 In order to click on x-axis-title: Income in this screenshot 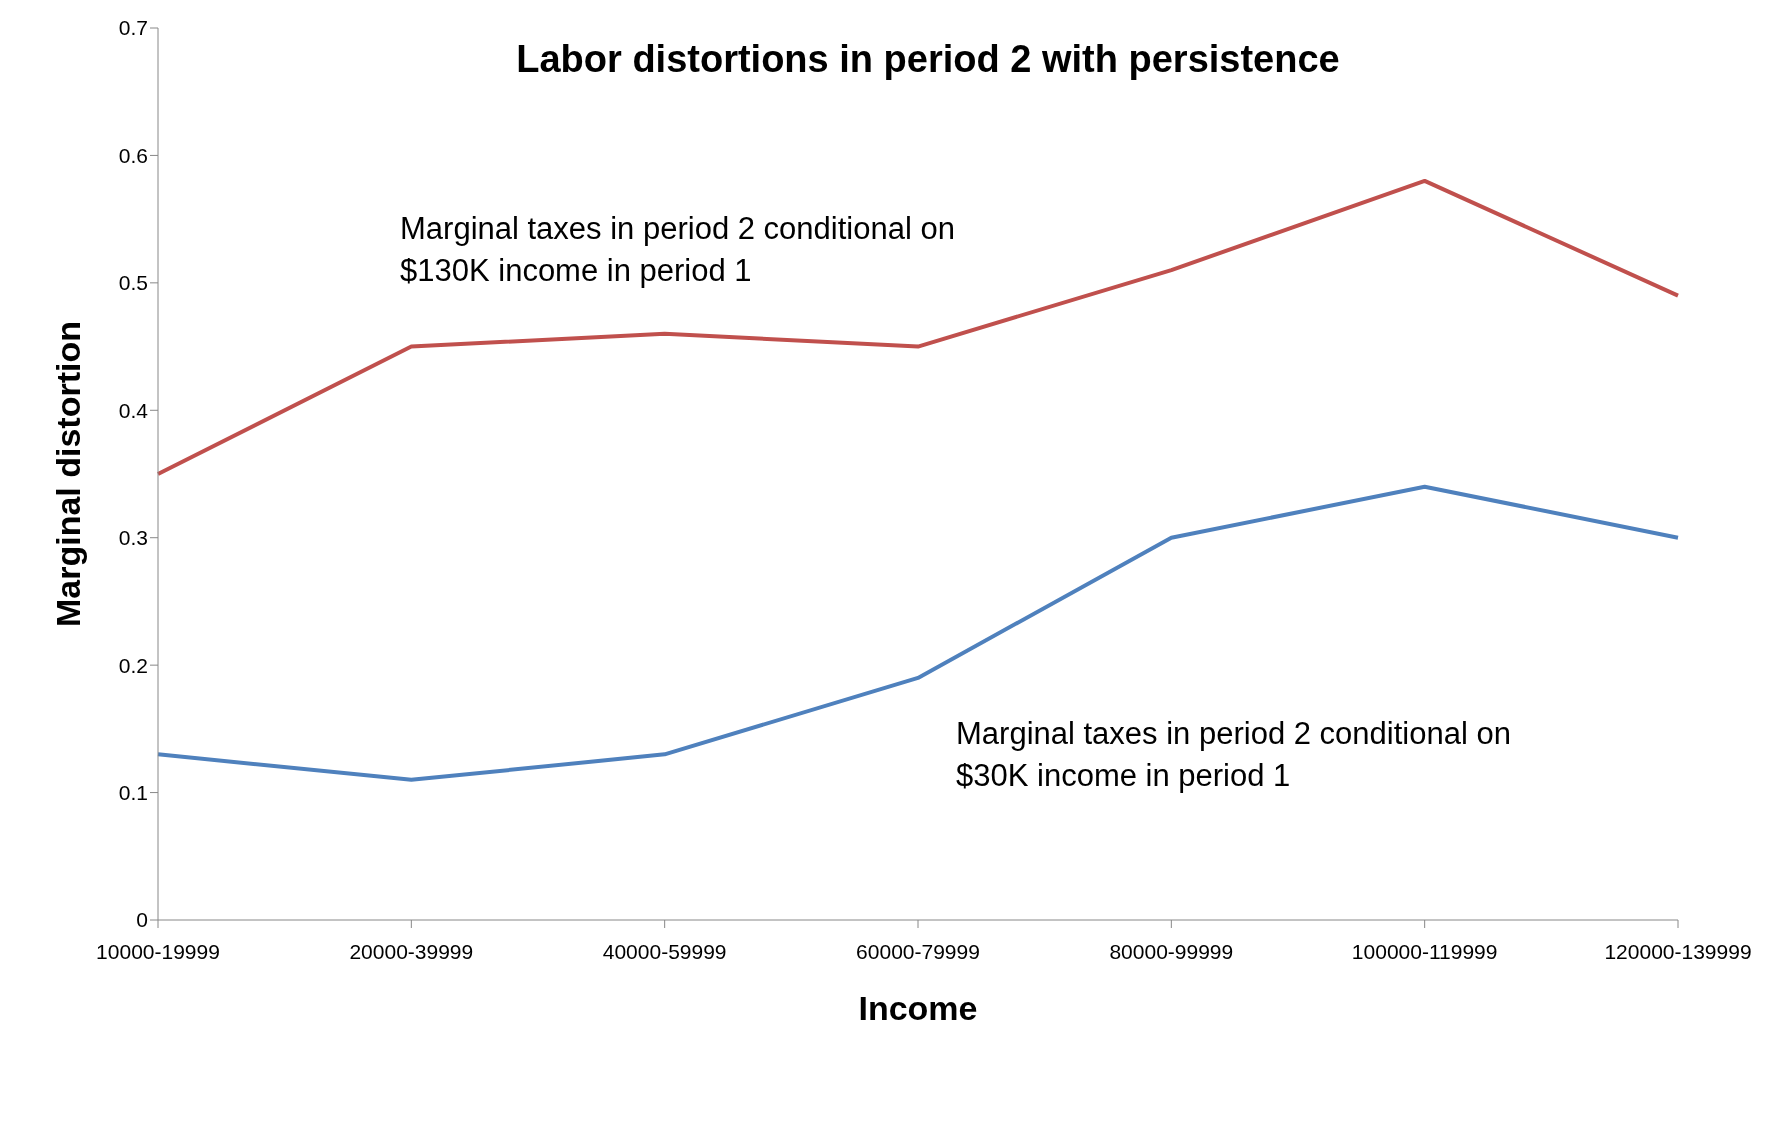, I will do `click(918, 1008)`.